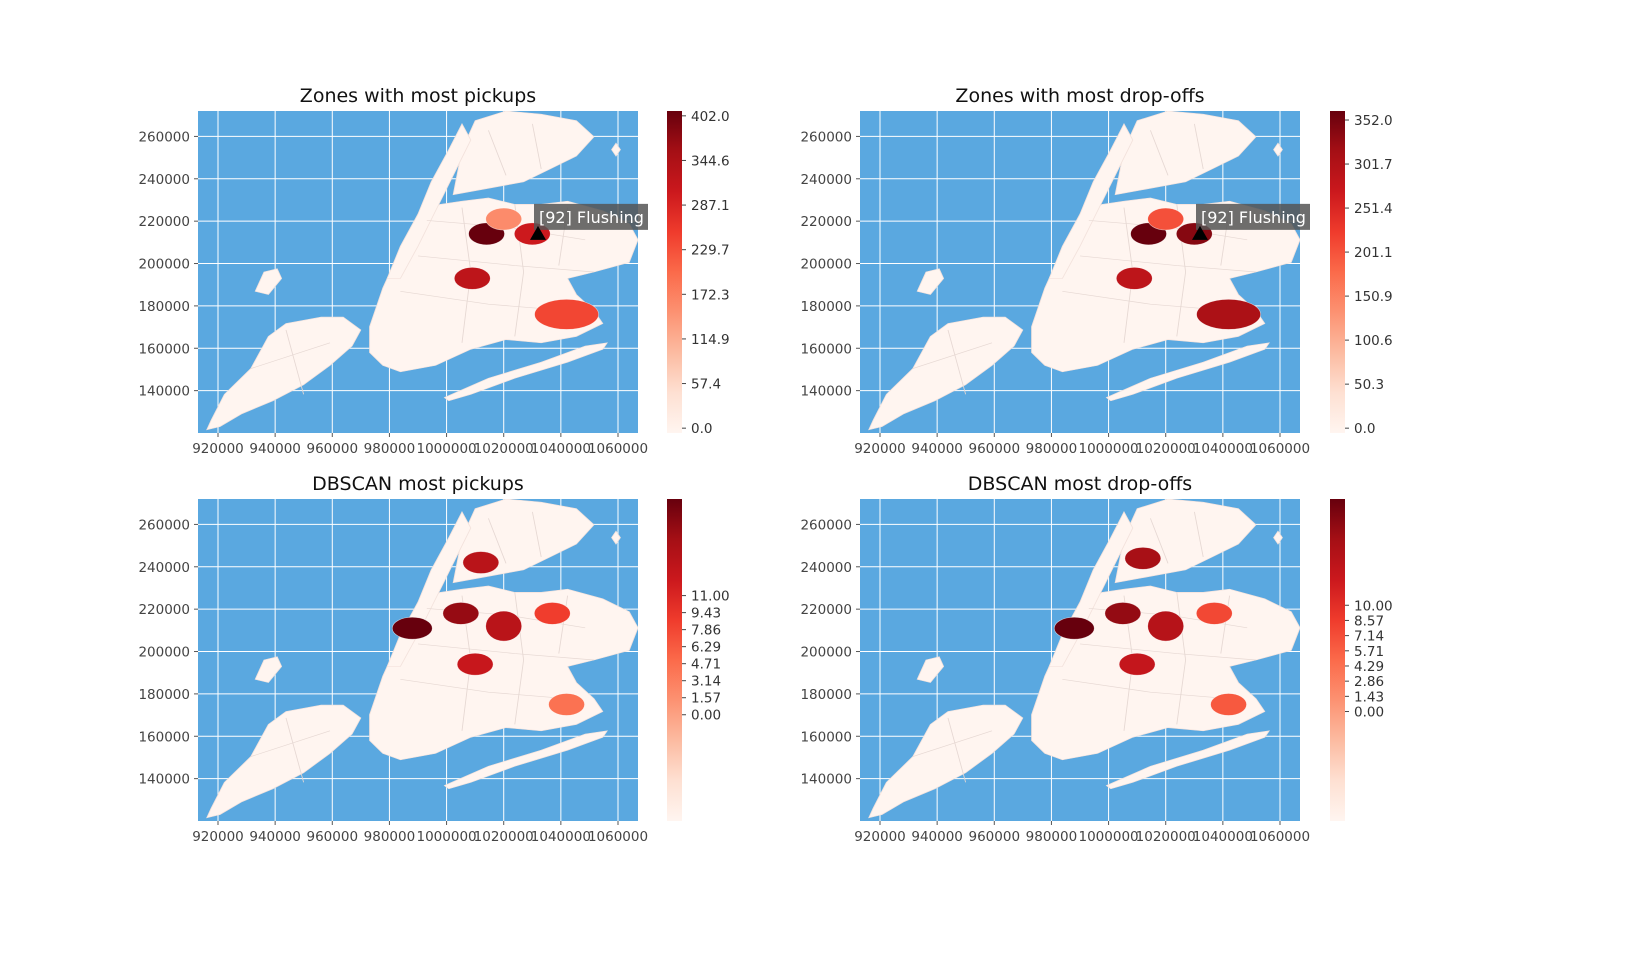 This screenshot has height=959, width=1630. Describe the element at coordinates (1369, 385) in the screenshot. I see `panel2-colorbar-tick-6: 50.3` at that location.